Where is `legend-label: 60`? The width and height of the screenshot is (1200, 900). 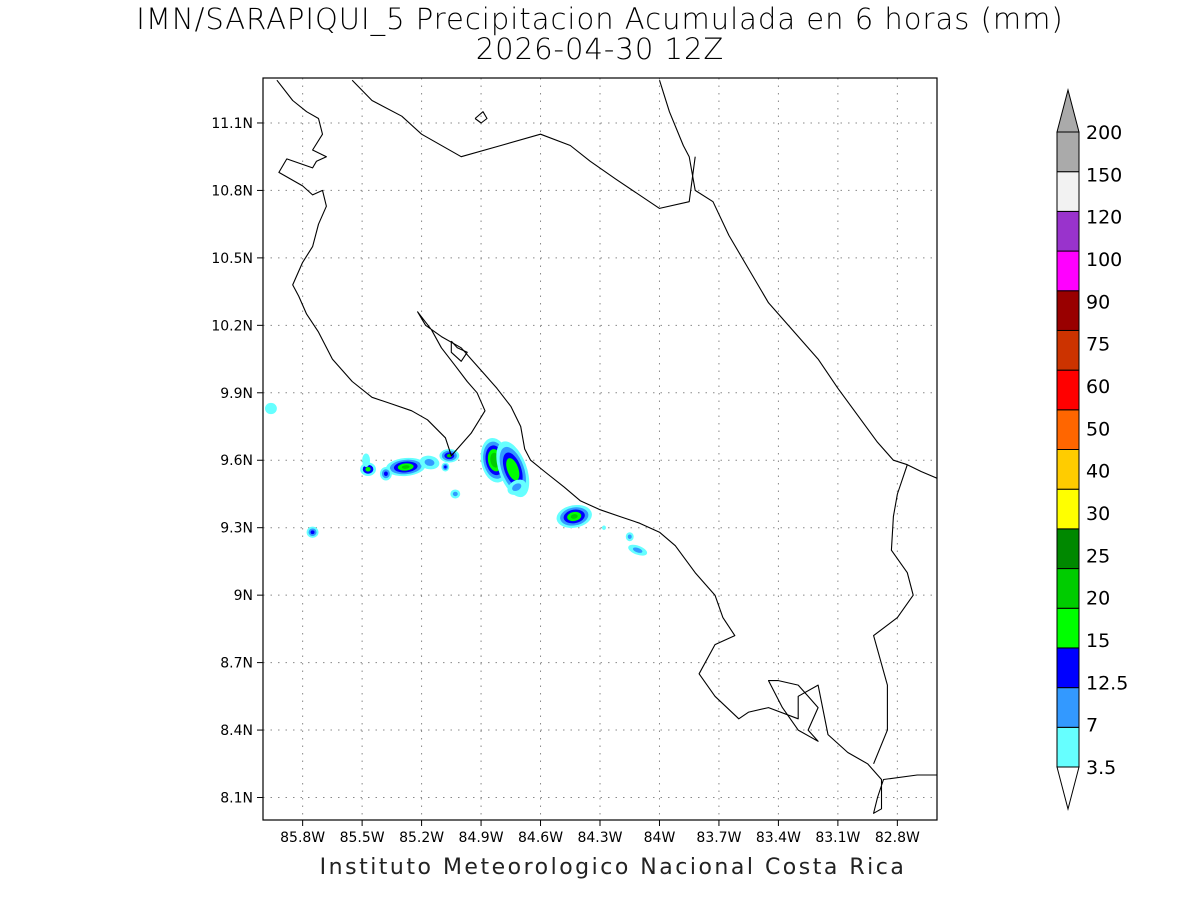
legend-label: 60 is located at coordinates (1098, 387).